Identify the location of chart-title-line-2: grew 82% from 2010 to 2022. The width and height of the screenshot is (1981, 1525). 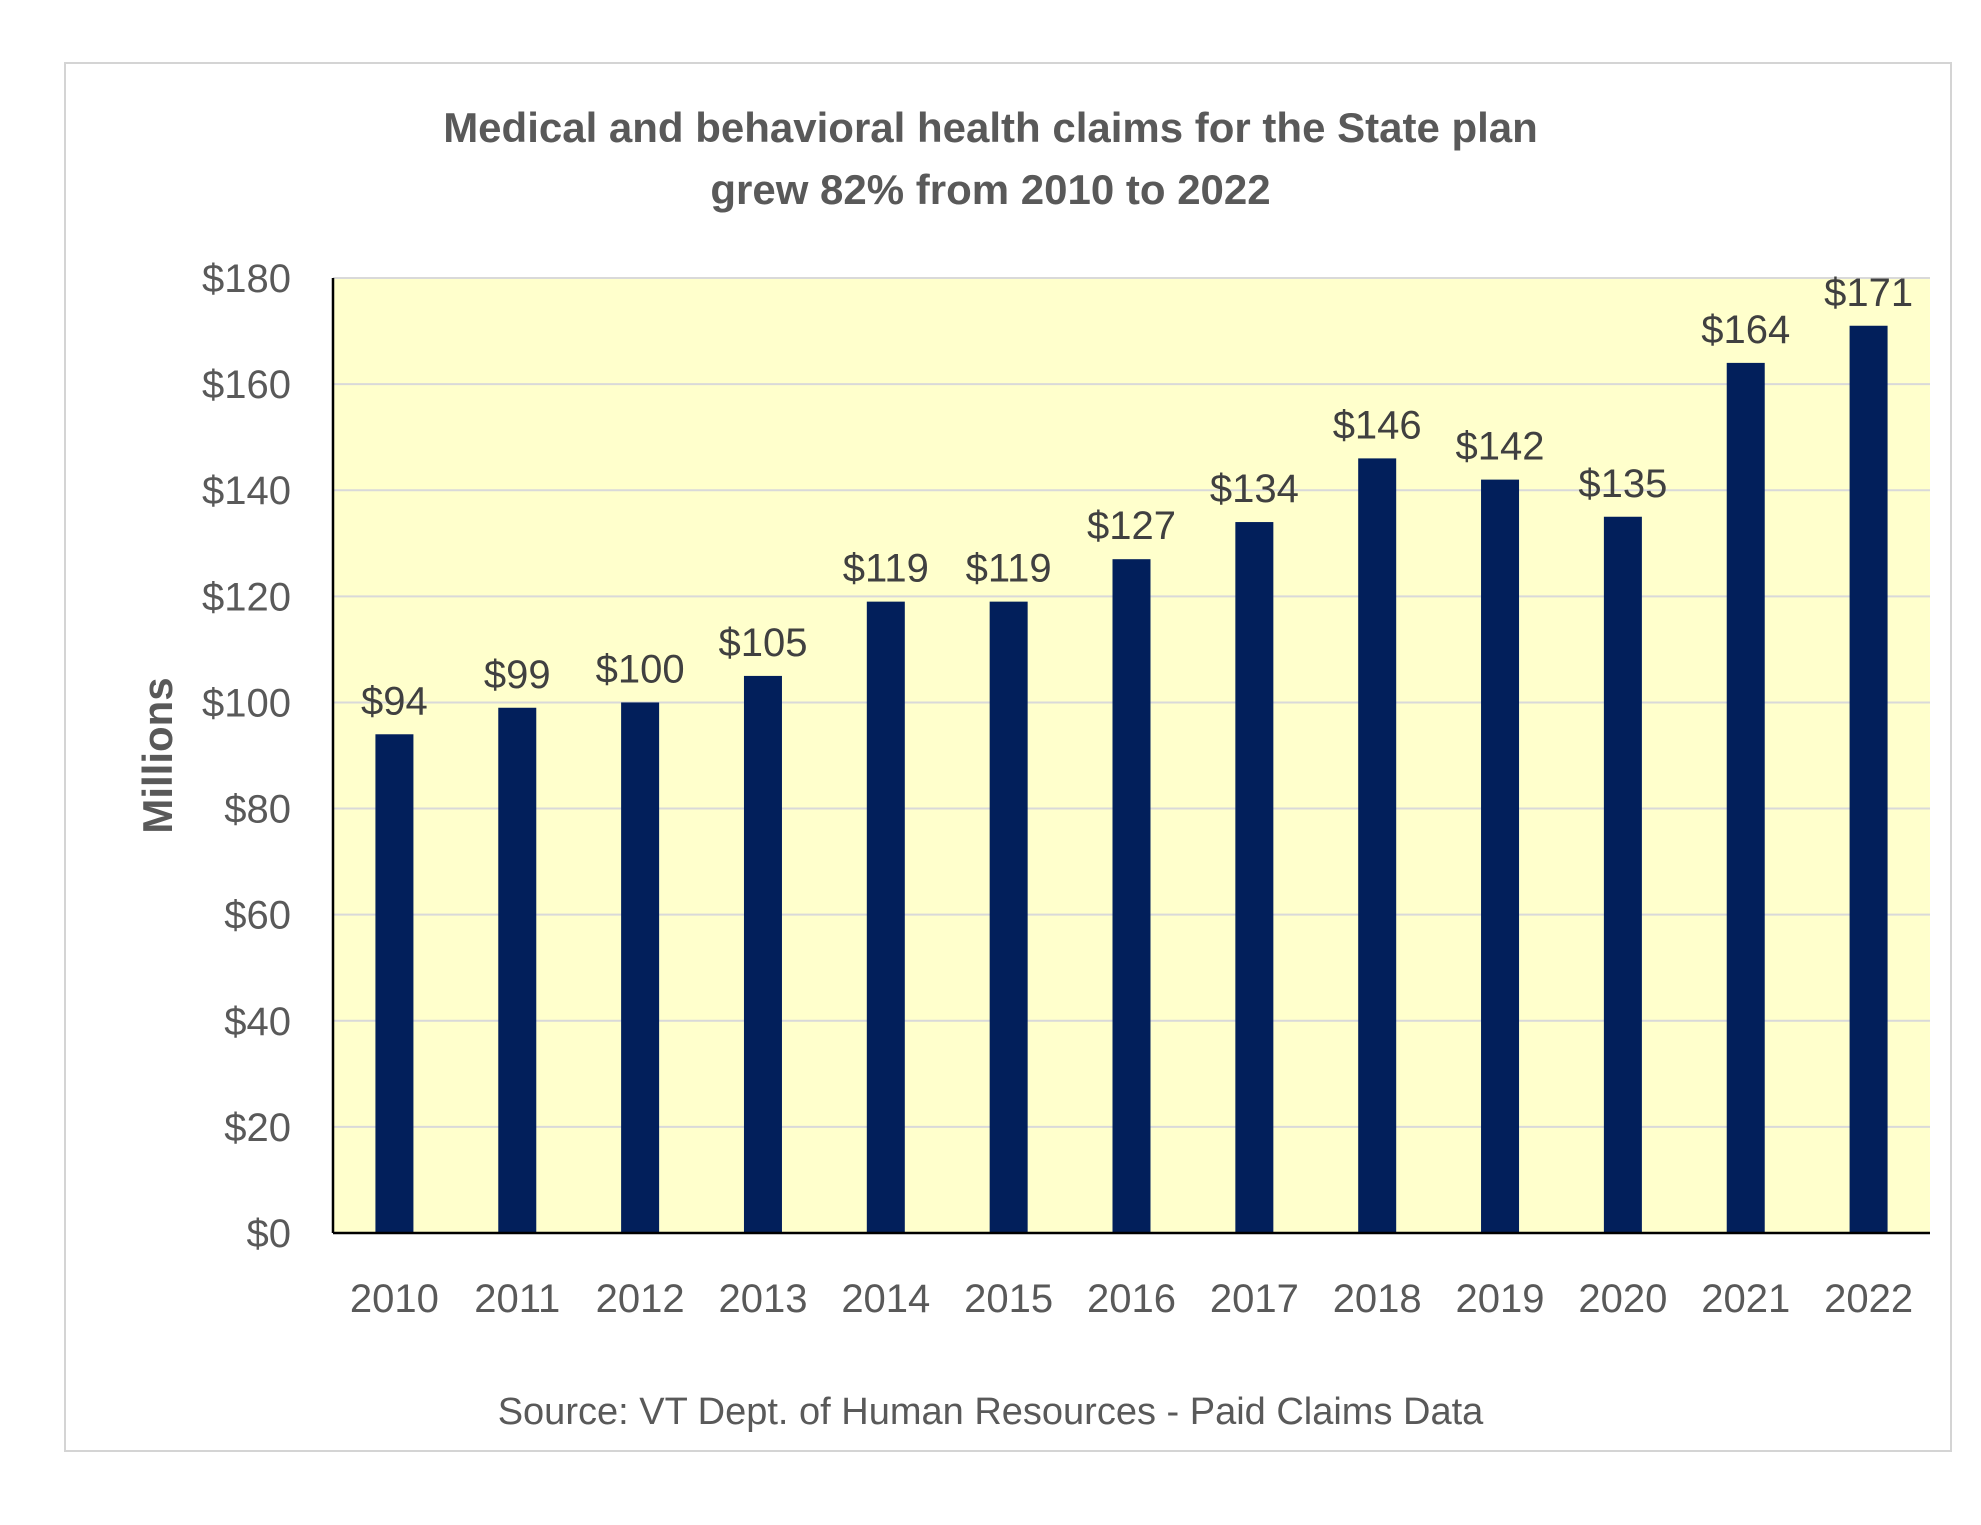
(990, 189).